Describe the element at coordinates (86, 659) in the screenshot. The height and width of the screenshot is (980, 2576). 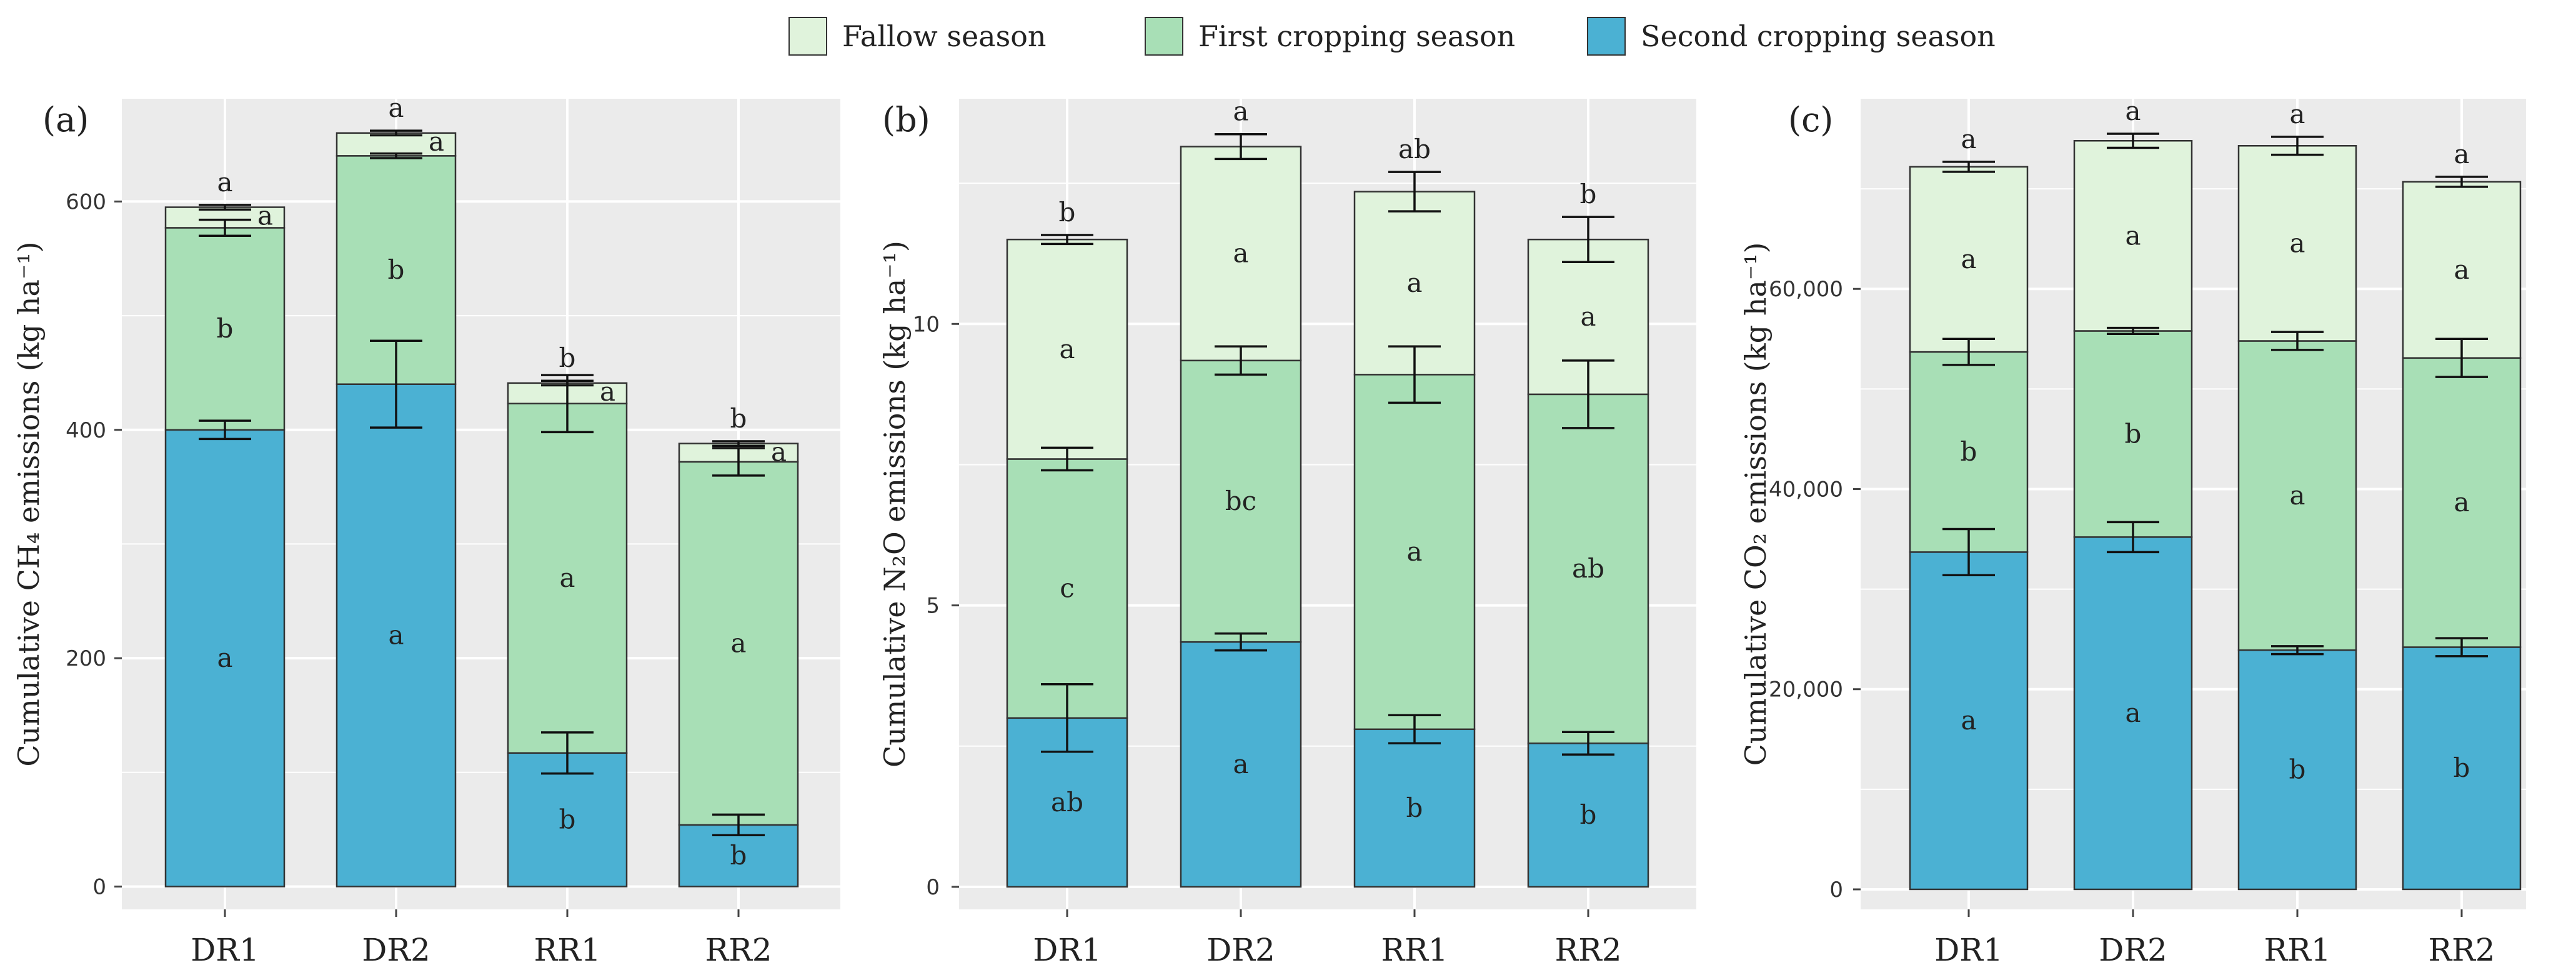
I see `y-tick-label: 200` at that location.